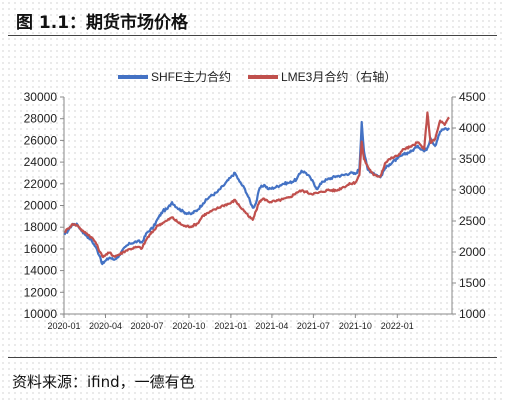  What do you see at coordinates (472, 221) in the screenshot?
I see `y2-tick-label: 2500` at bounding box center [472, 221].